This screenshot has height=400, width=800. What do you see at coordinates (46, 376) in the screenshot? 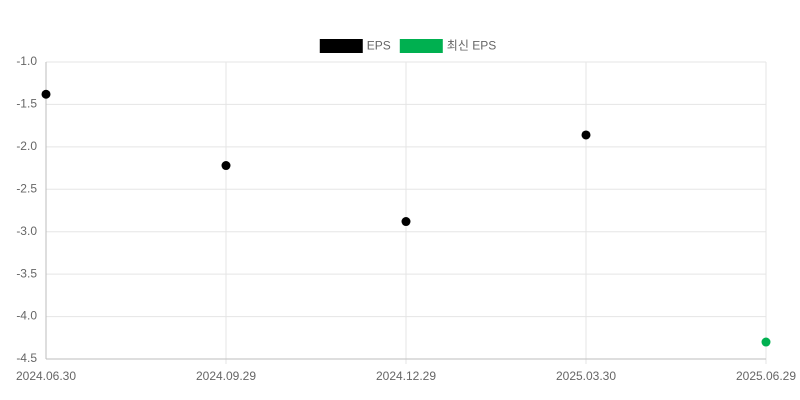
I see `x-tick-label: 2024.06.30` at bounding box center [46, 376].